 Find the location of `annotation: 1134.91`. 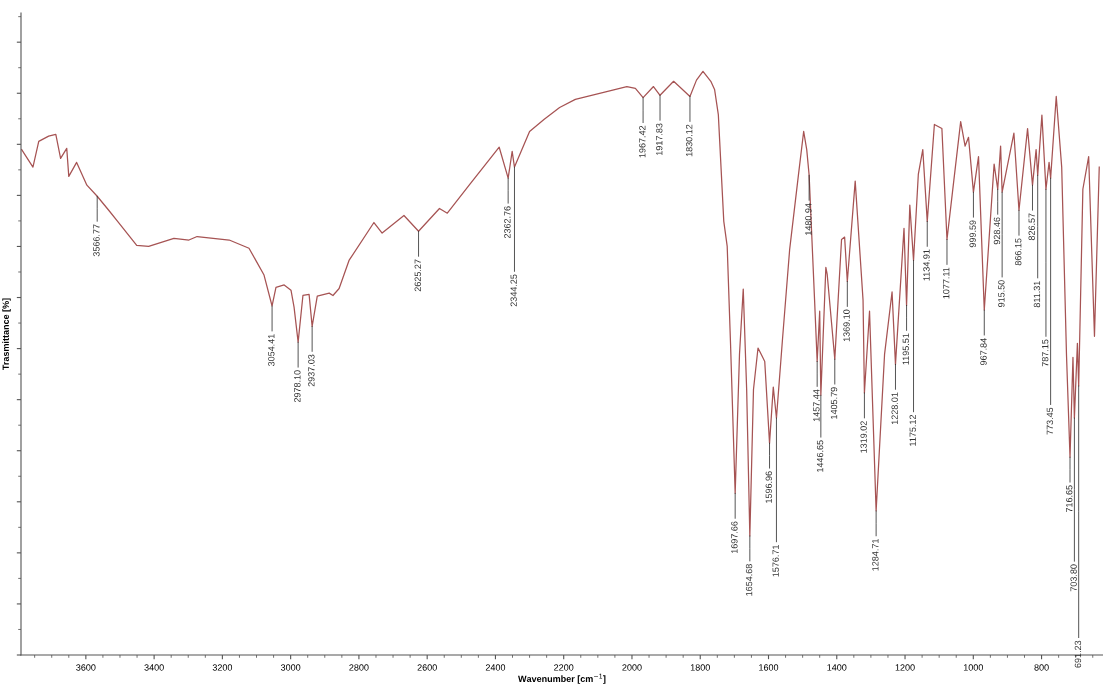

annotation: 1134.91 is located at coordinates (926, 265).